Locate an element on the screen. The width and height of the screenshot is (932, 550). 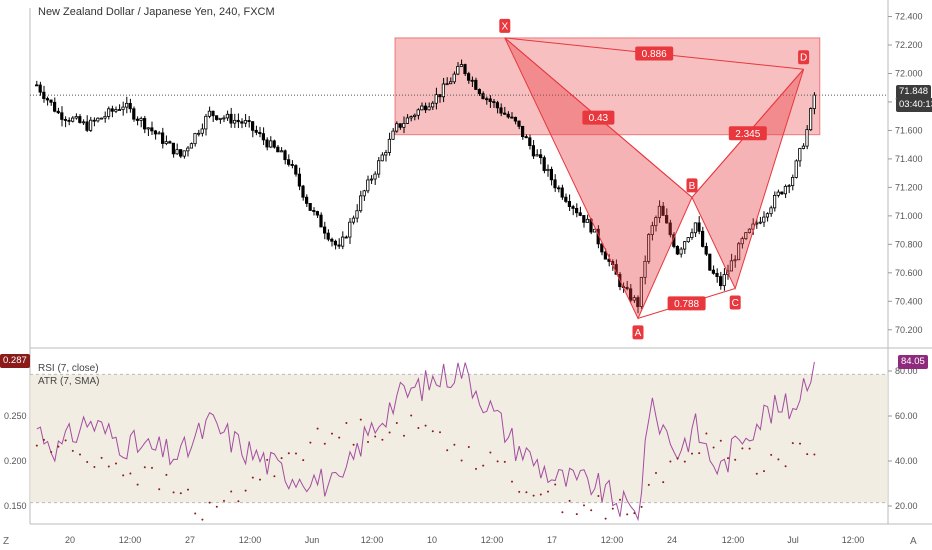
time-tick-label: Jun is located at coordinates (312, 540).